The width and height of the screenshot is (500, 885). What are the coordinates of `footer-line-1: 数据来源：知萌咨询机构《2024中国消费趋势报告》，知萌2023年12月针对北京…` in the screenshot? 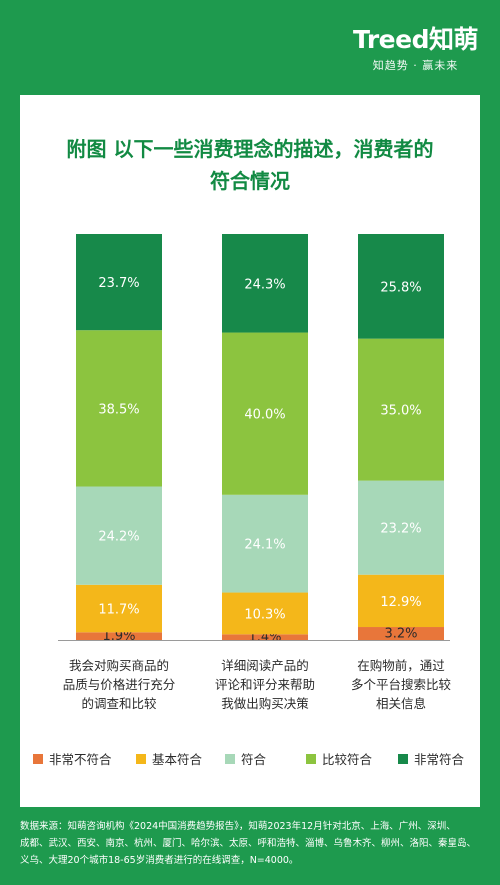 It's located at (238, 826).